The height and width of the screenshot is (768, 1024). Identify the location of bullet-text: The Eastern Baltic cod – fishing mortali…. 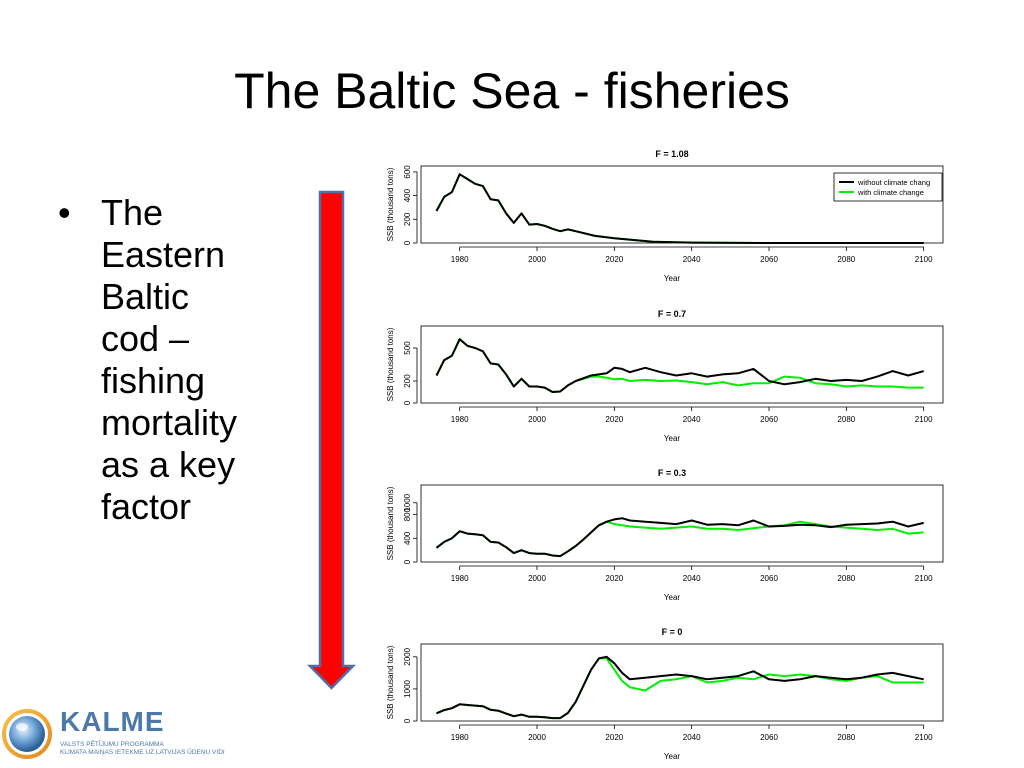
(169, 359).